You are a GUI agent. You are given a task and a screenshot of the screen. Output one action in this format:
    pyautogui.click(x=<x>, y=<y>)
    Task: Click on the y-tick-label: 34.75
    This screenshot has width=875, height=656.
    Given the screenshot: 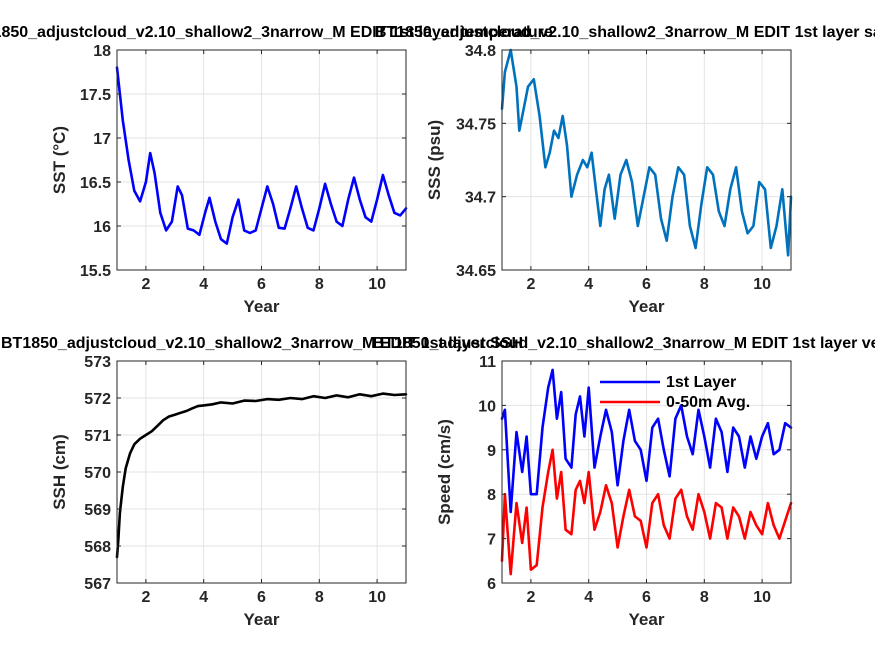 What is the action you would take?
    pyautogui.click(x=476, y=124)
    